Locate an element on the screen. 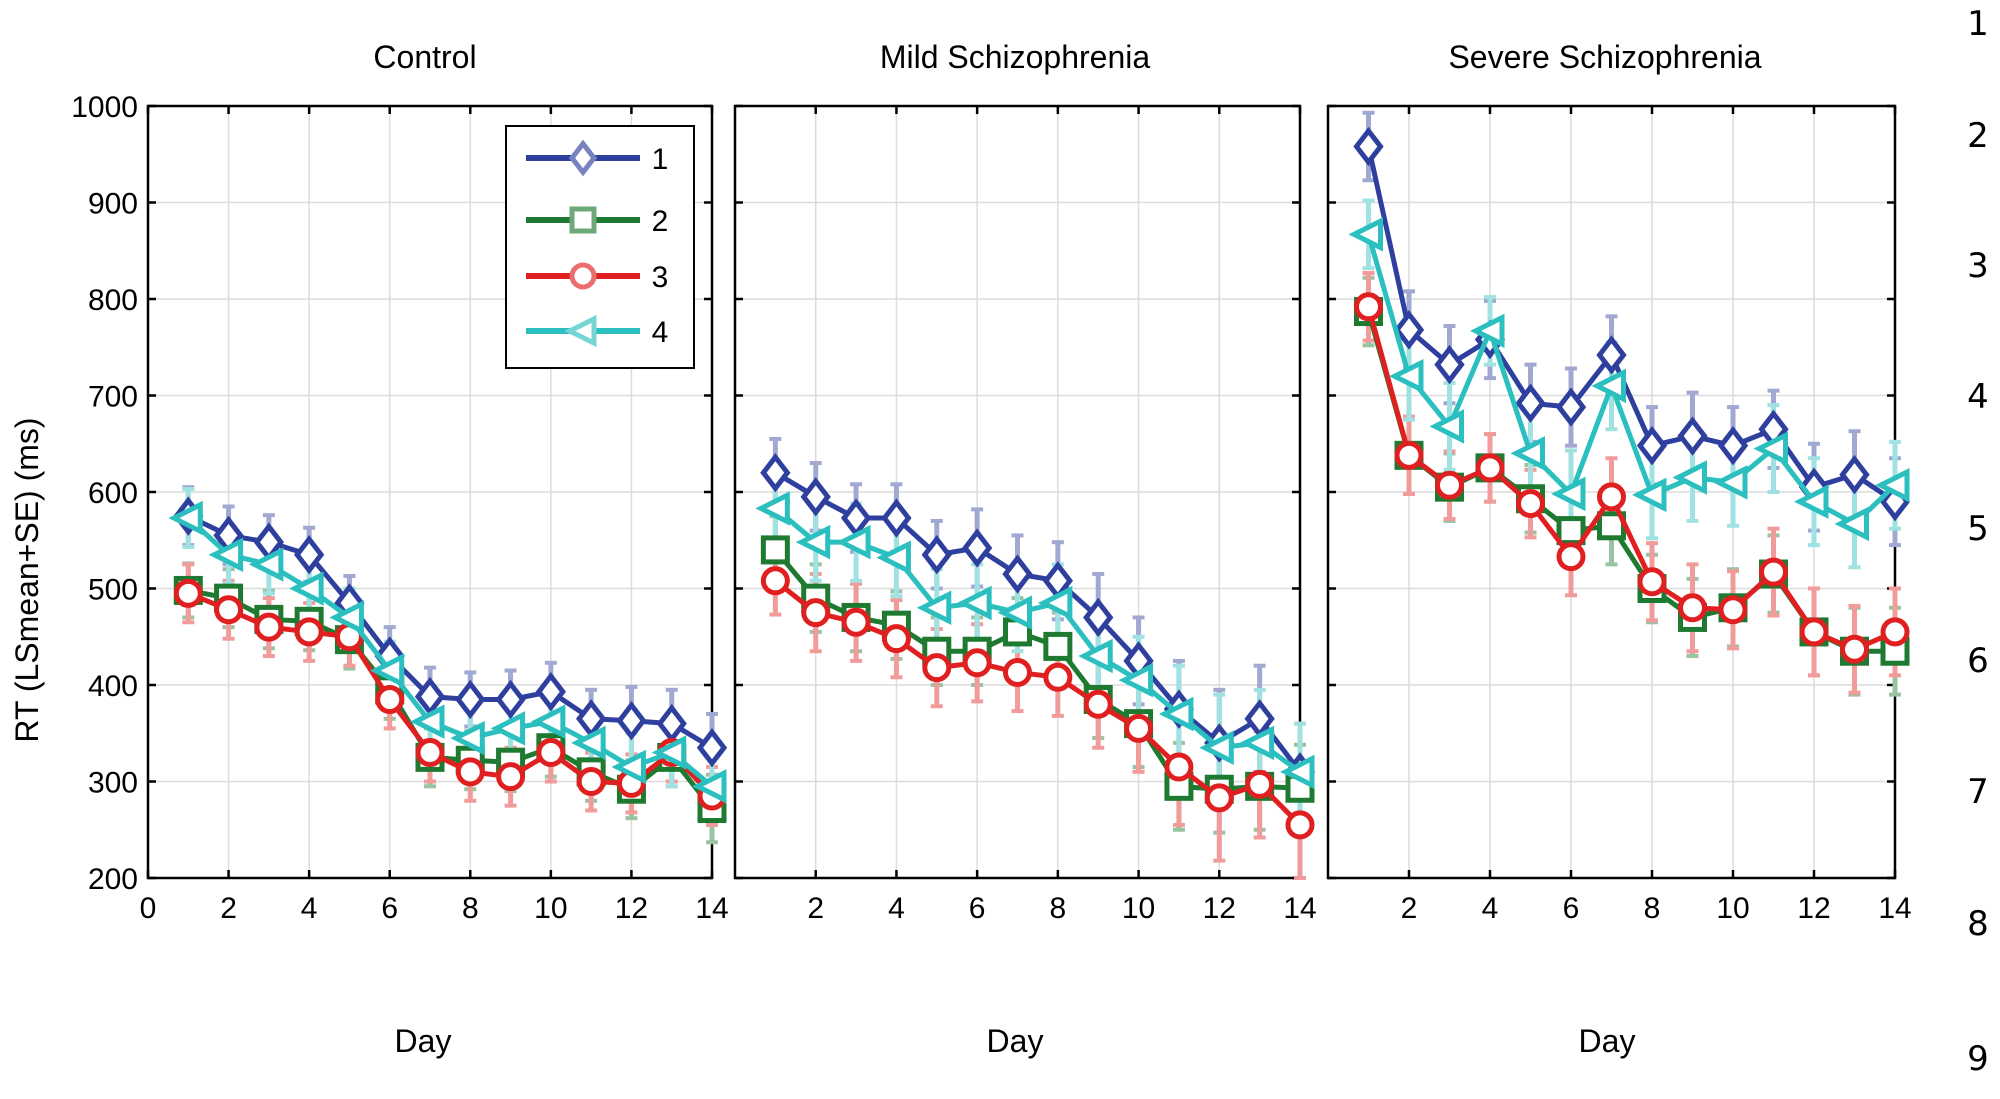 This screenshot has height=1099, width=2000. legend-label-4: 4 is located at coordinates (660, 332).